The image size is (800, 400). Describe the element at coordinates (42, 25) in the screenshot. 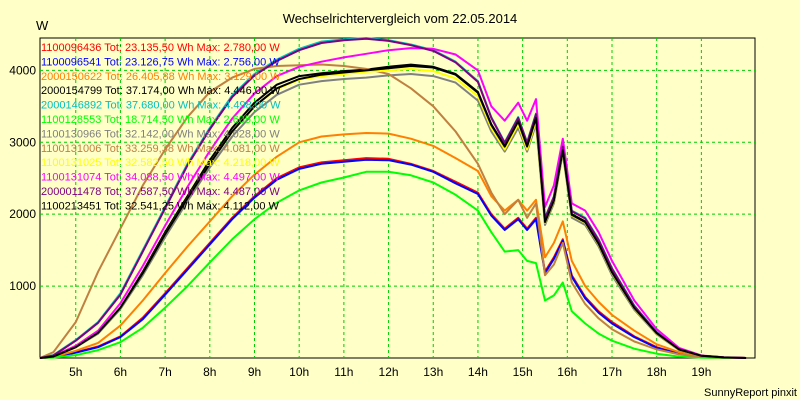

I see `y-axis-label: W` at that location.